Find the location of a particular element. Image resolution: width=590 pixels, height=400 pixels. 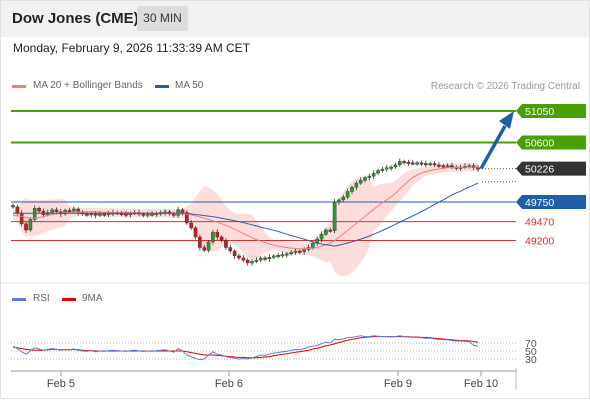

level-label-49750: 49750 is located at coordinates (539, 203).